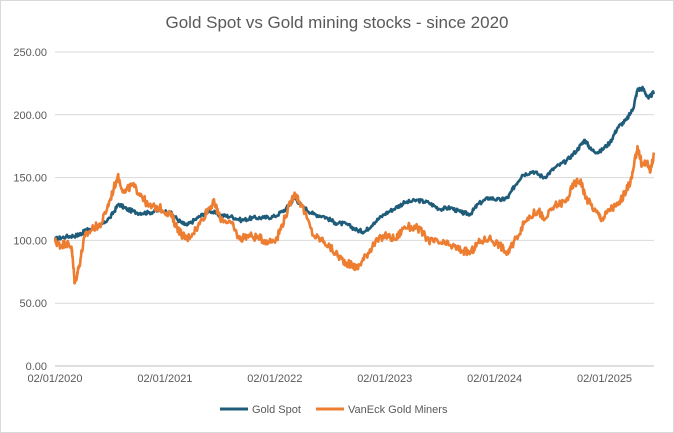 This screenshot has height=433, width=674. I want to click on x-tick-label: 02/01/2025, so click(604, 379).